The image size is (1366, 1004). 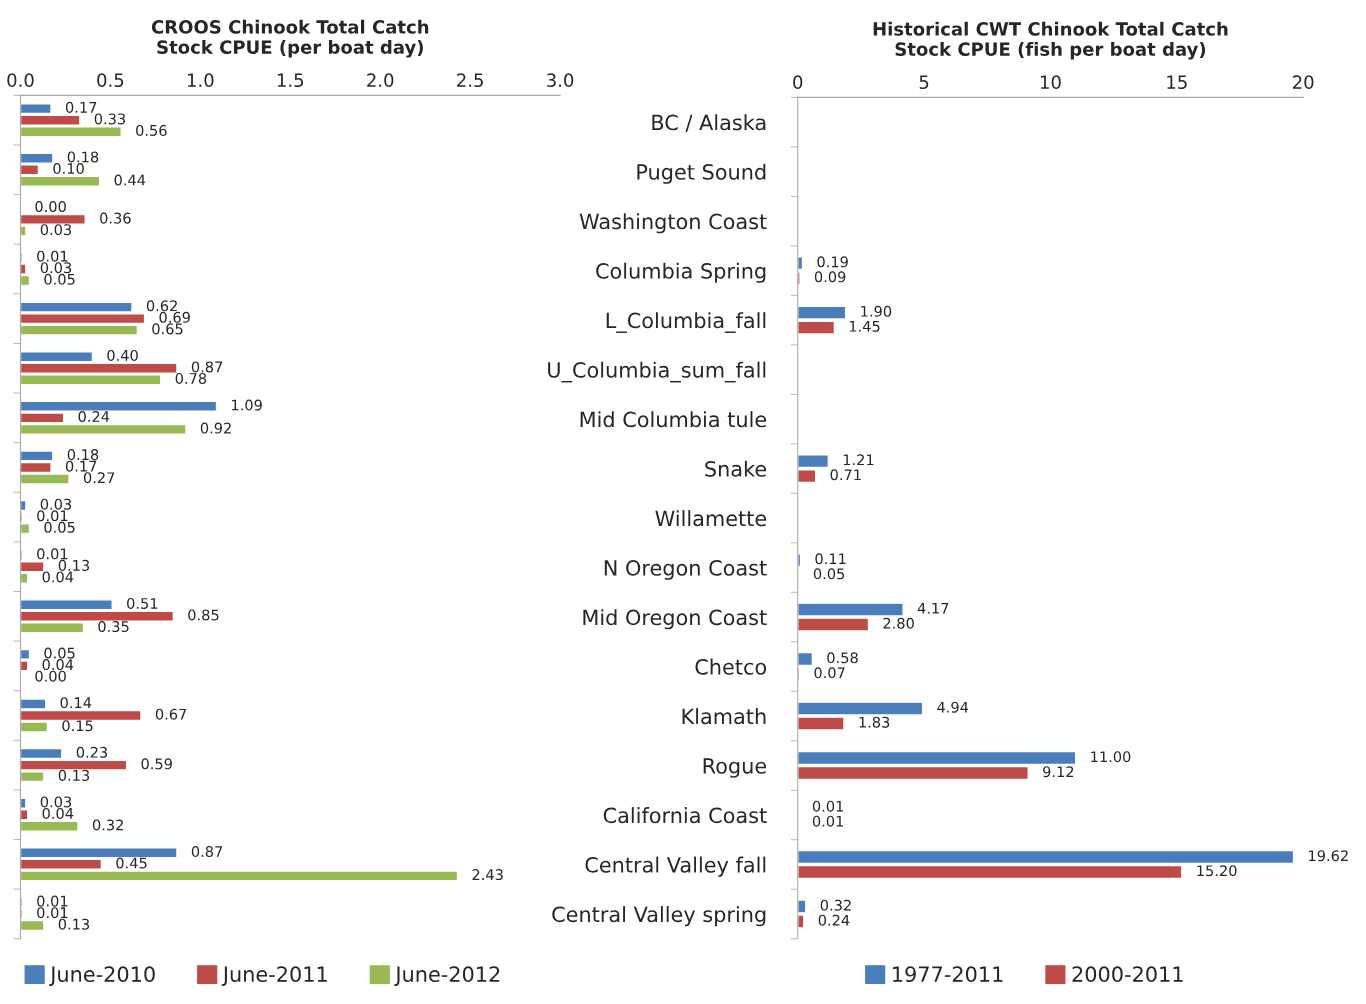 I want to click on y-tick-label: California Coast, so click(x=685, y=815).